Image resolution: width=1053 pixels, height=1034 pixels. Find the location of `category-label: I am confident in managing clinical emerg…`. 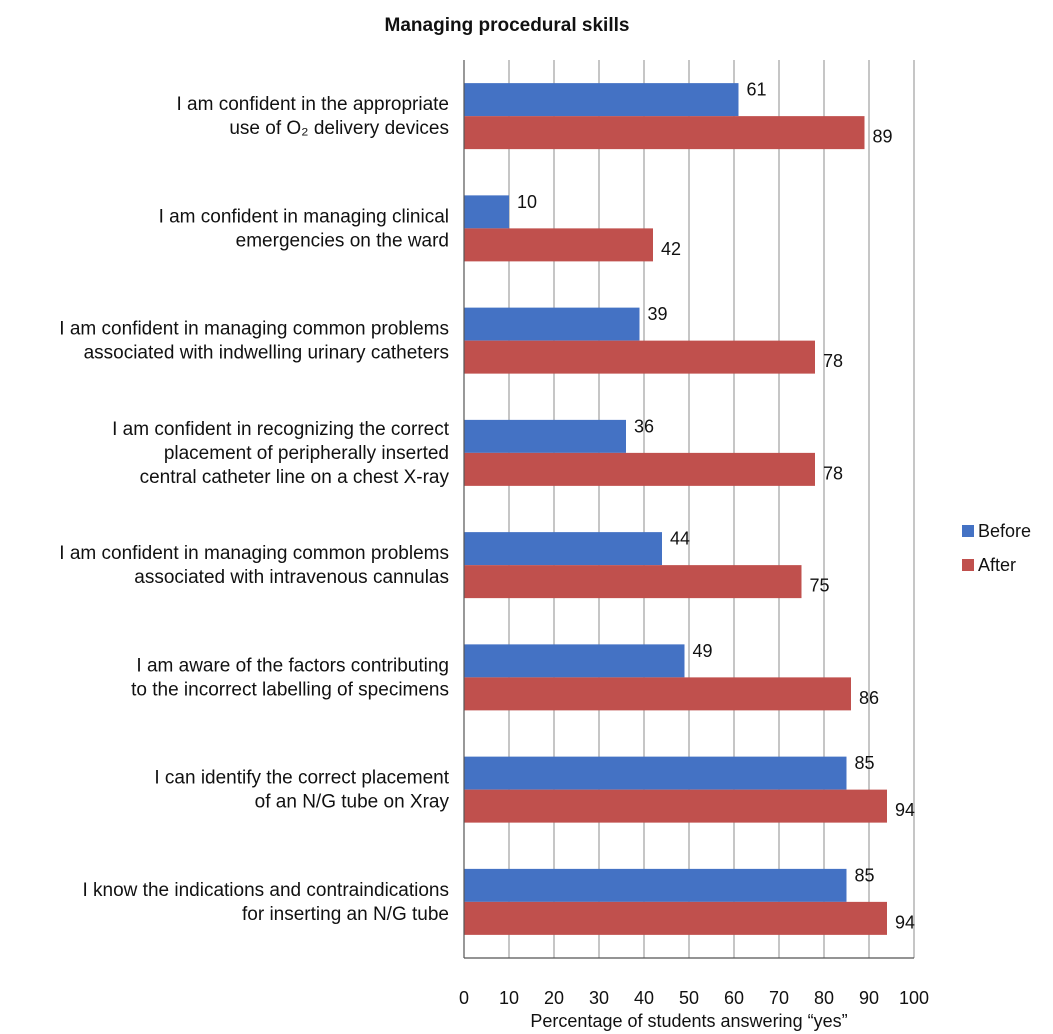

category-label: I am confident in managing clinical emerg… is located at coordinates (304, 228).